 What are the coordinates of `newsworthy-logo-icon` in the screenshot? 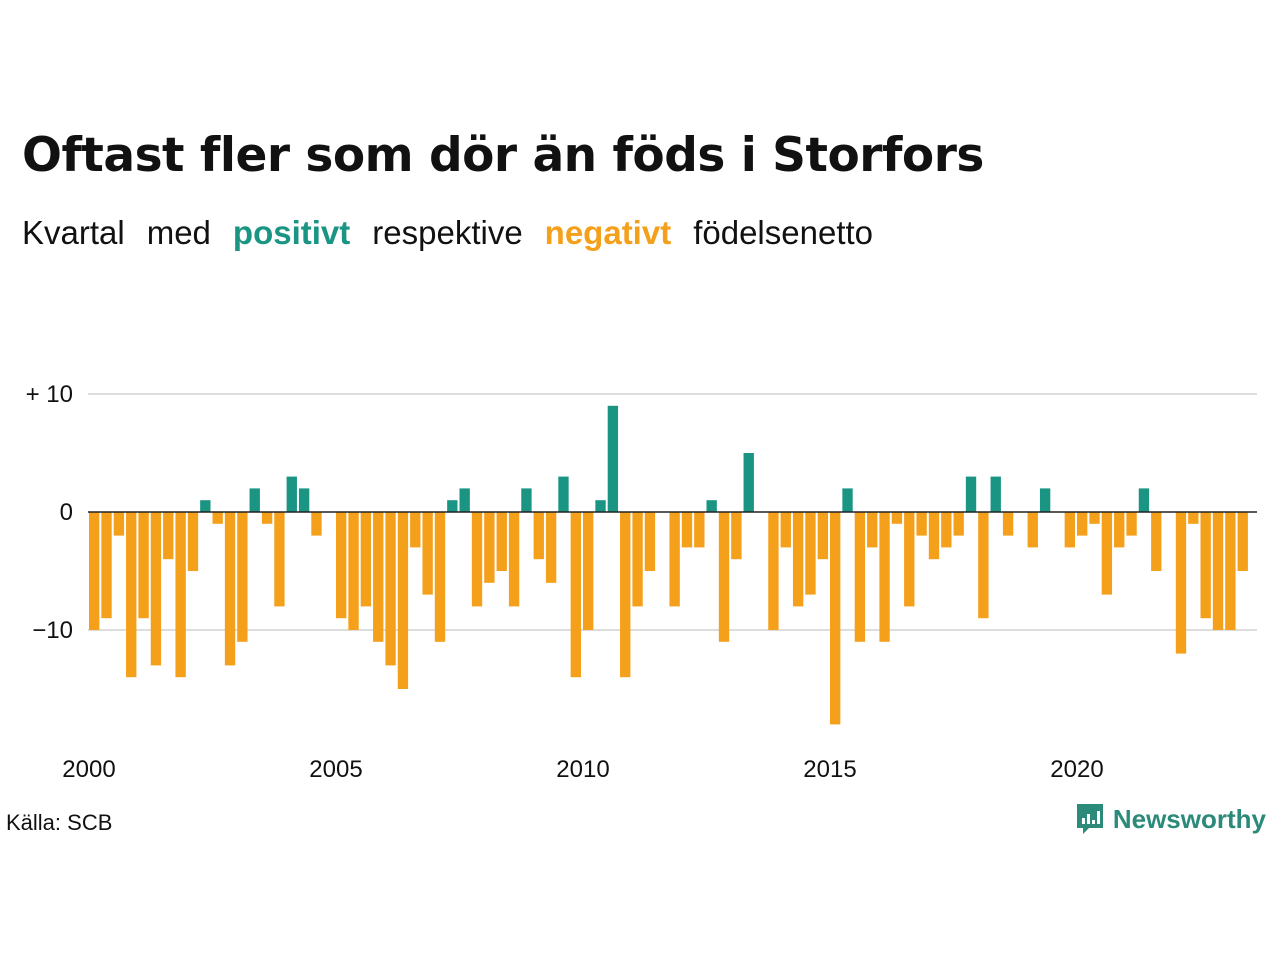 It's located at (1089, 819).